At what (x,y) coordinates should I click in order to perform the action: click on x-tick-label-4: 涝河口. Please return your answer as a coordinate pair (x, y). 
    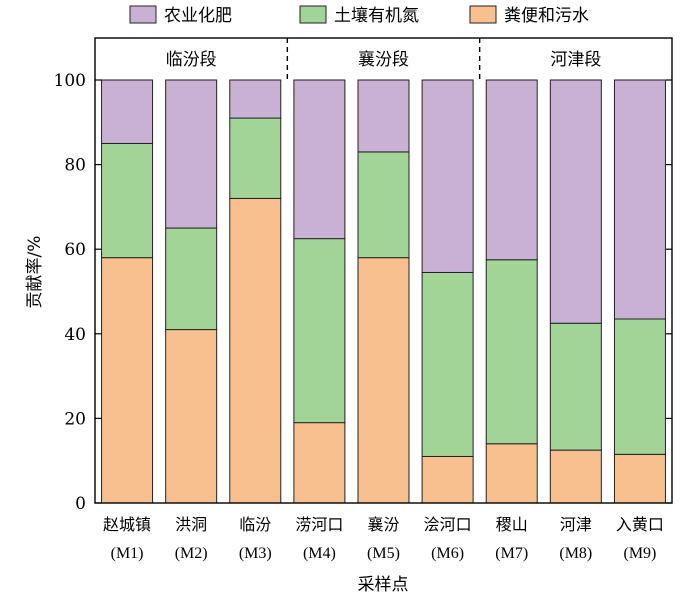
    Looking at the image, I should click on (319, 524).